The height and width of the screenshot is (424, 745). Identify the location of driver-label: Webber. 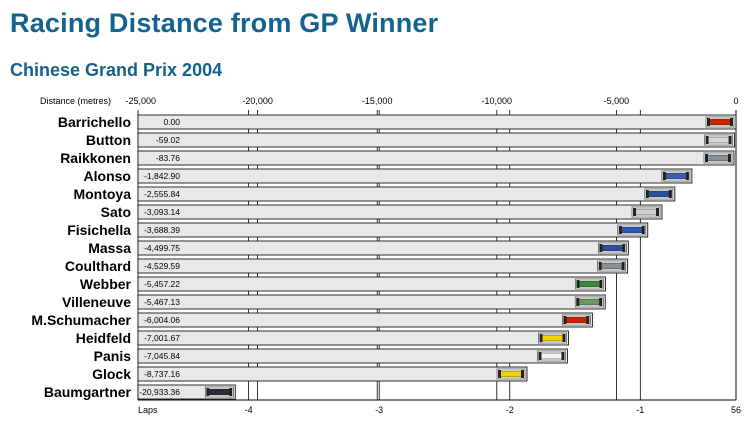
(106, 284).